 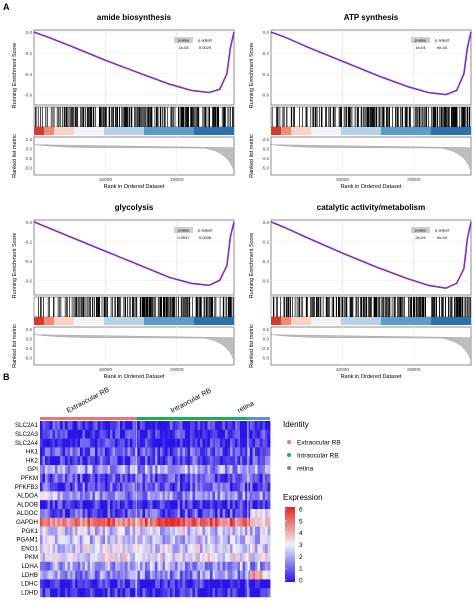 What do you see at coordinates (319, 443) in the screenshot?
I see `identity-legend-label: Extraocular RB` at bounding box center [319, 443].